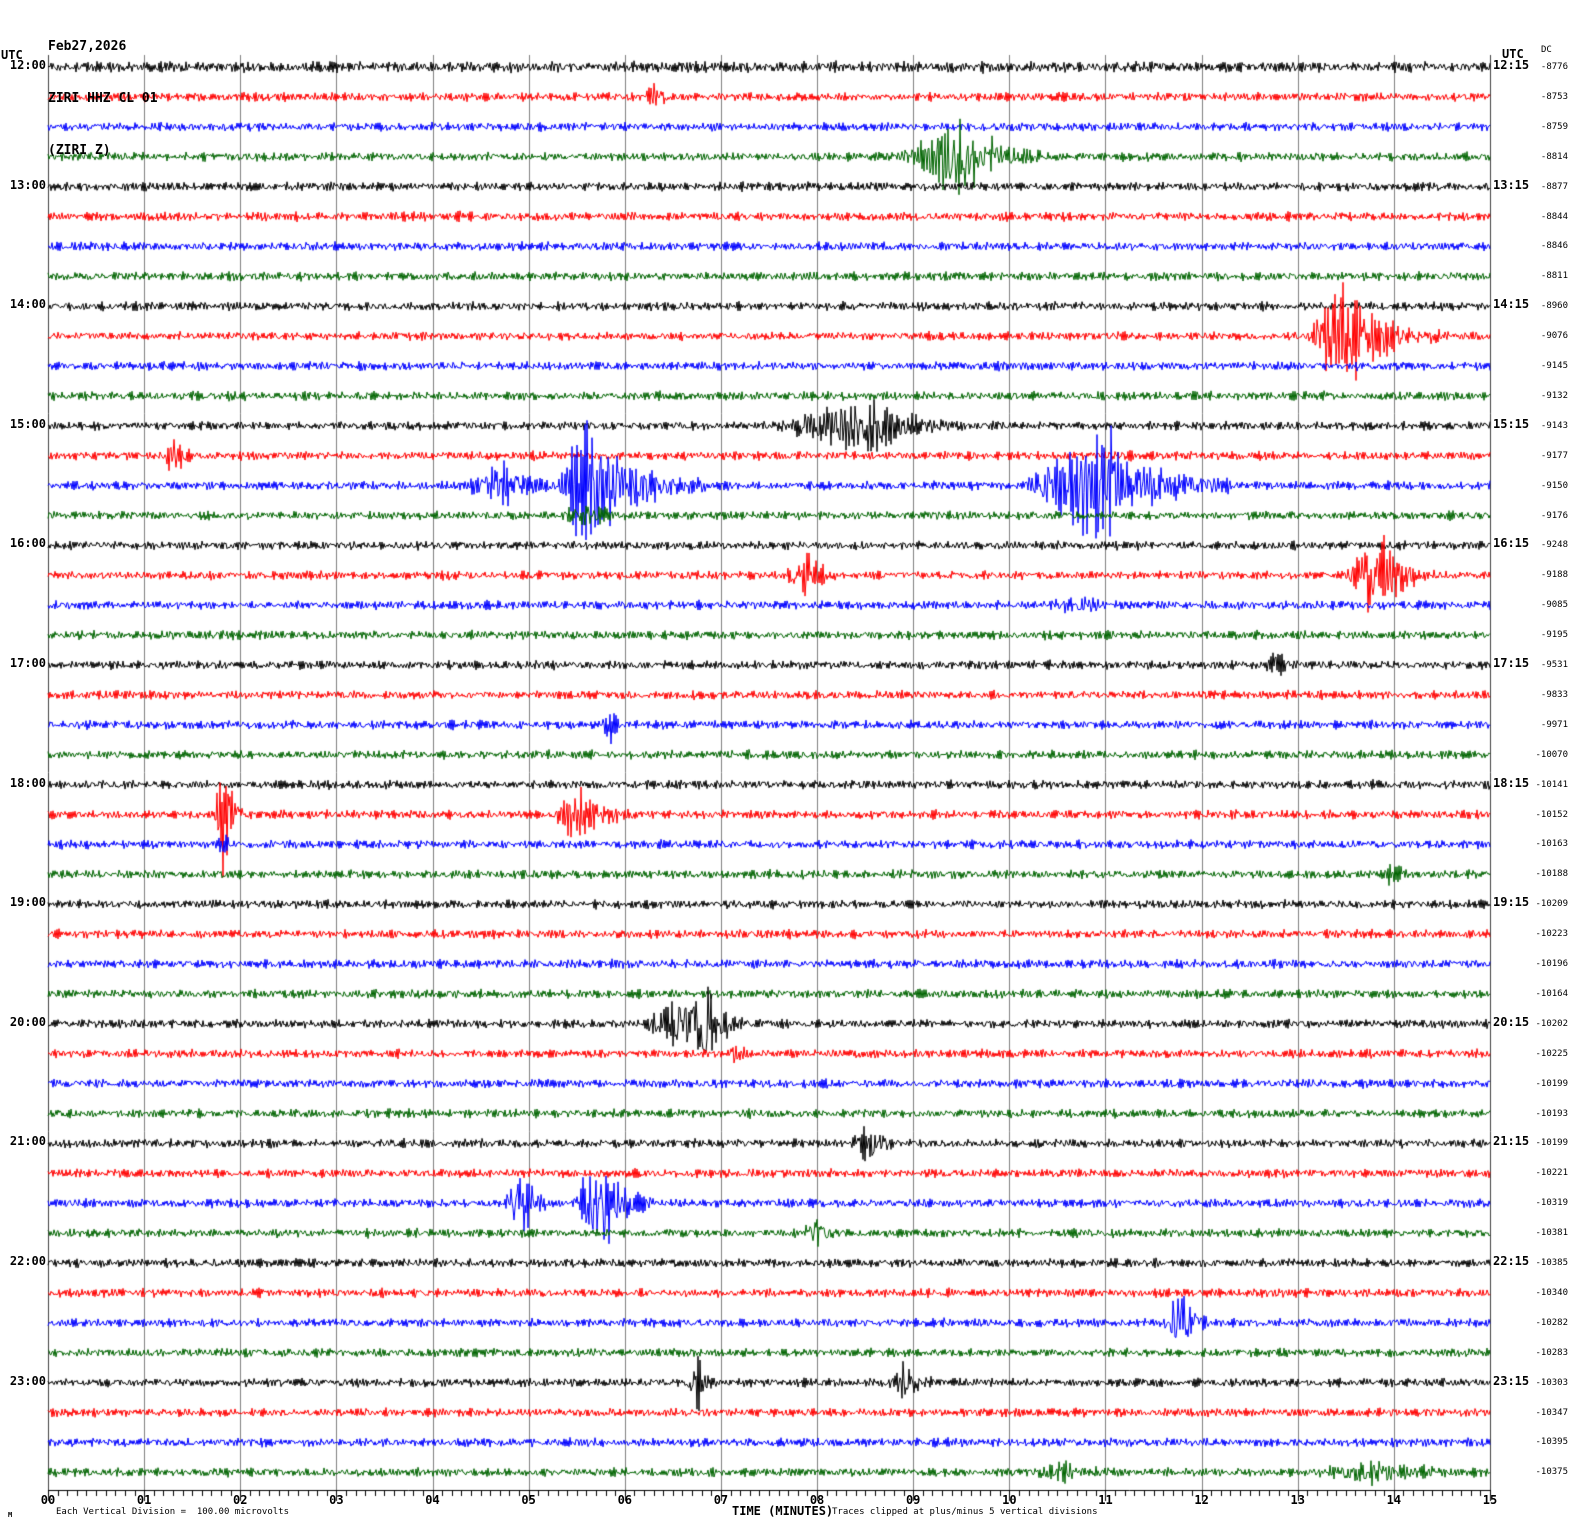 This screenshot has width=1570, height=1534. What do you see at coordinates (1554, 156) in the screenshot?
I see `dc-value: -8814` at bounding box center [1554, 156].